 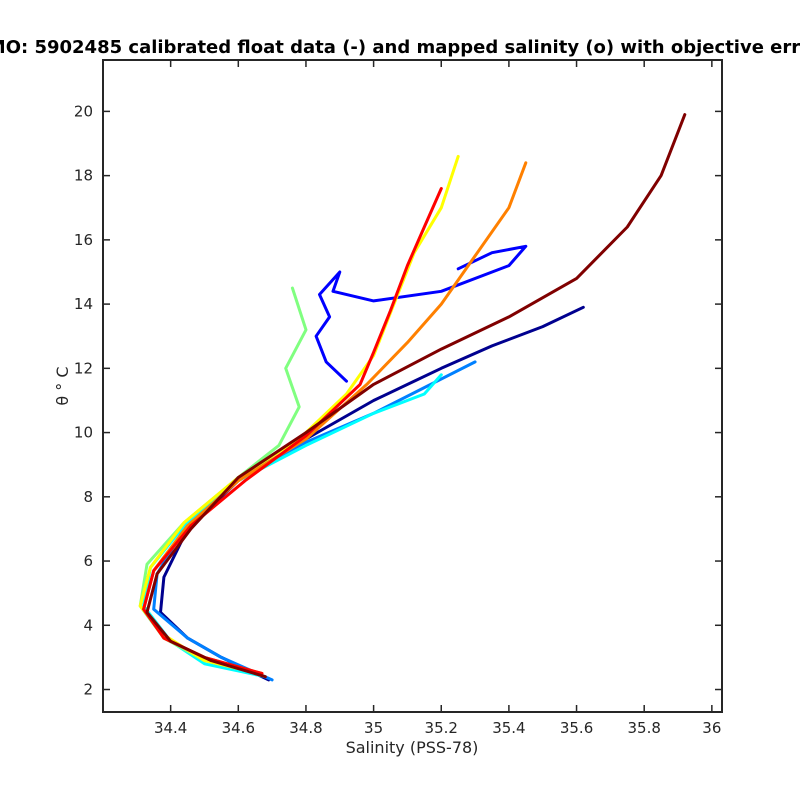 I want to click on y-tick-label: 18, so click(x=83, y=176).